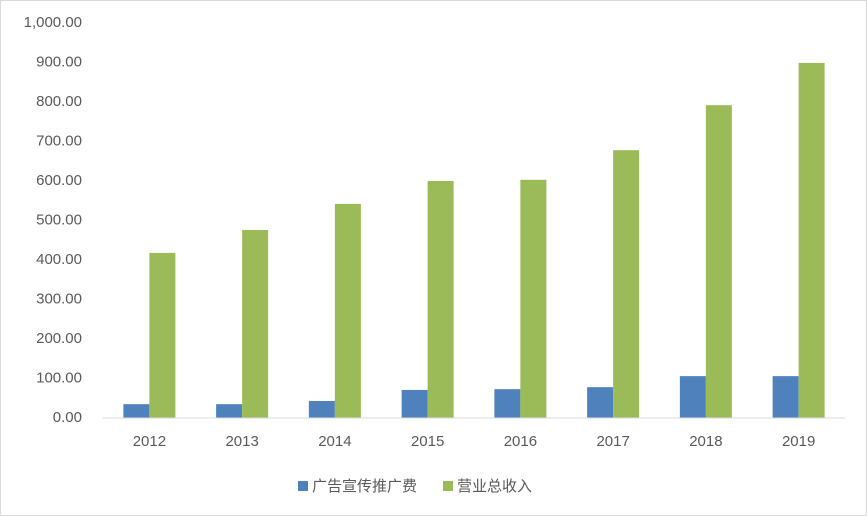 The height and width of the screenshot is (516, 867). Describe the element at coordinates (364, 486) in the screenshot. I see `legend-label: 广告宣传推广费` at that location.